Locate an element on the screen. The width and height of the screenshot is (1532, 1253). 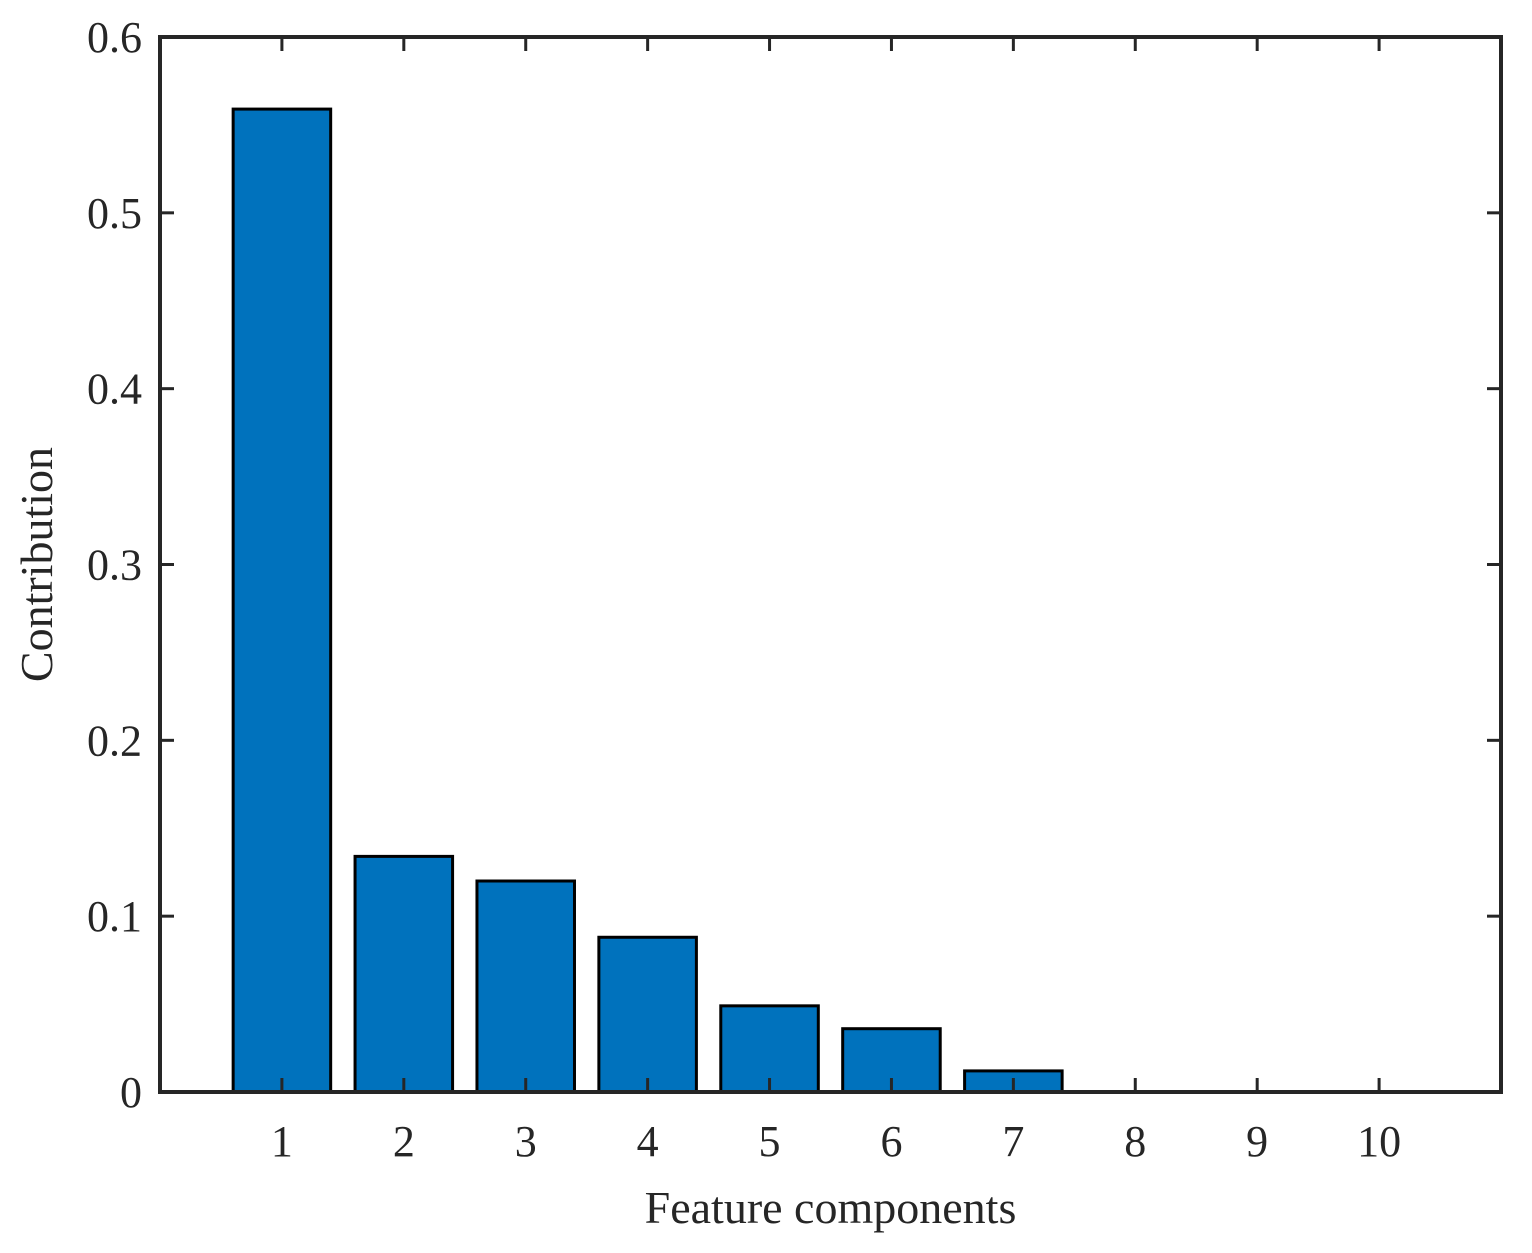
x-tick-label-9: 9 is located at coordinates (1257, 1141).